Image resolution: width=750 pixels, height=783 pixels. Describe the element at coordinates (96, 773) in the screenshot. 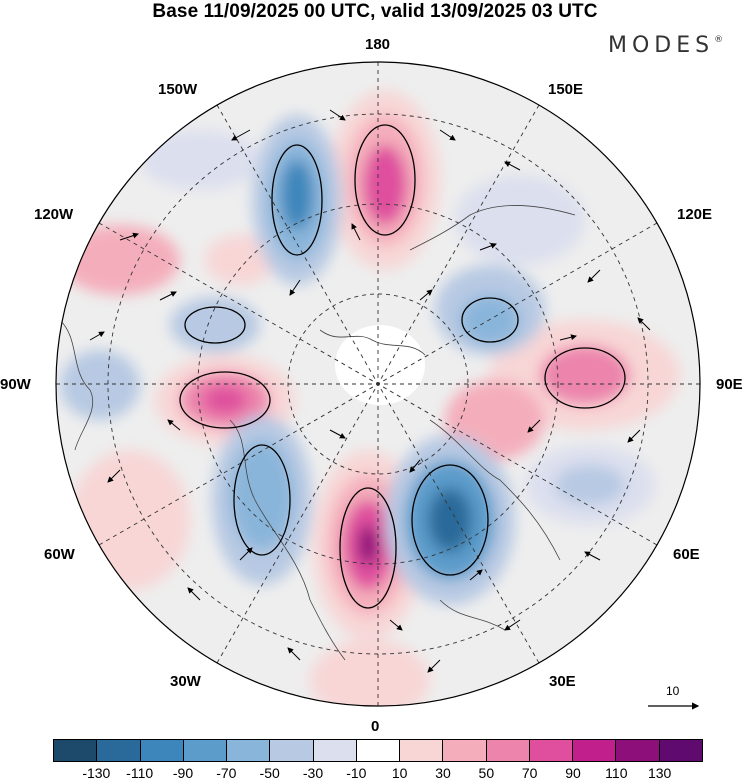

I see `colorbar-tick-label: -130` at that location.